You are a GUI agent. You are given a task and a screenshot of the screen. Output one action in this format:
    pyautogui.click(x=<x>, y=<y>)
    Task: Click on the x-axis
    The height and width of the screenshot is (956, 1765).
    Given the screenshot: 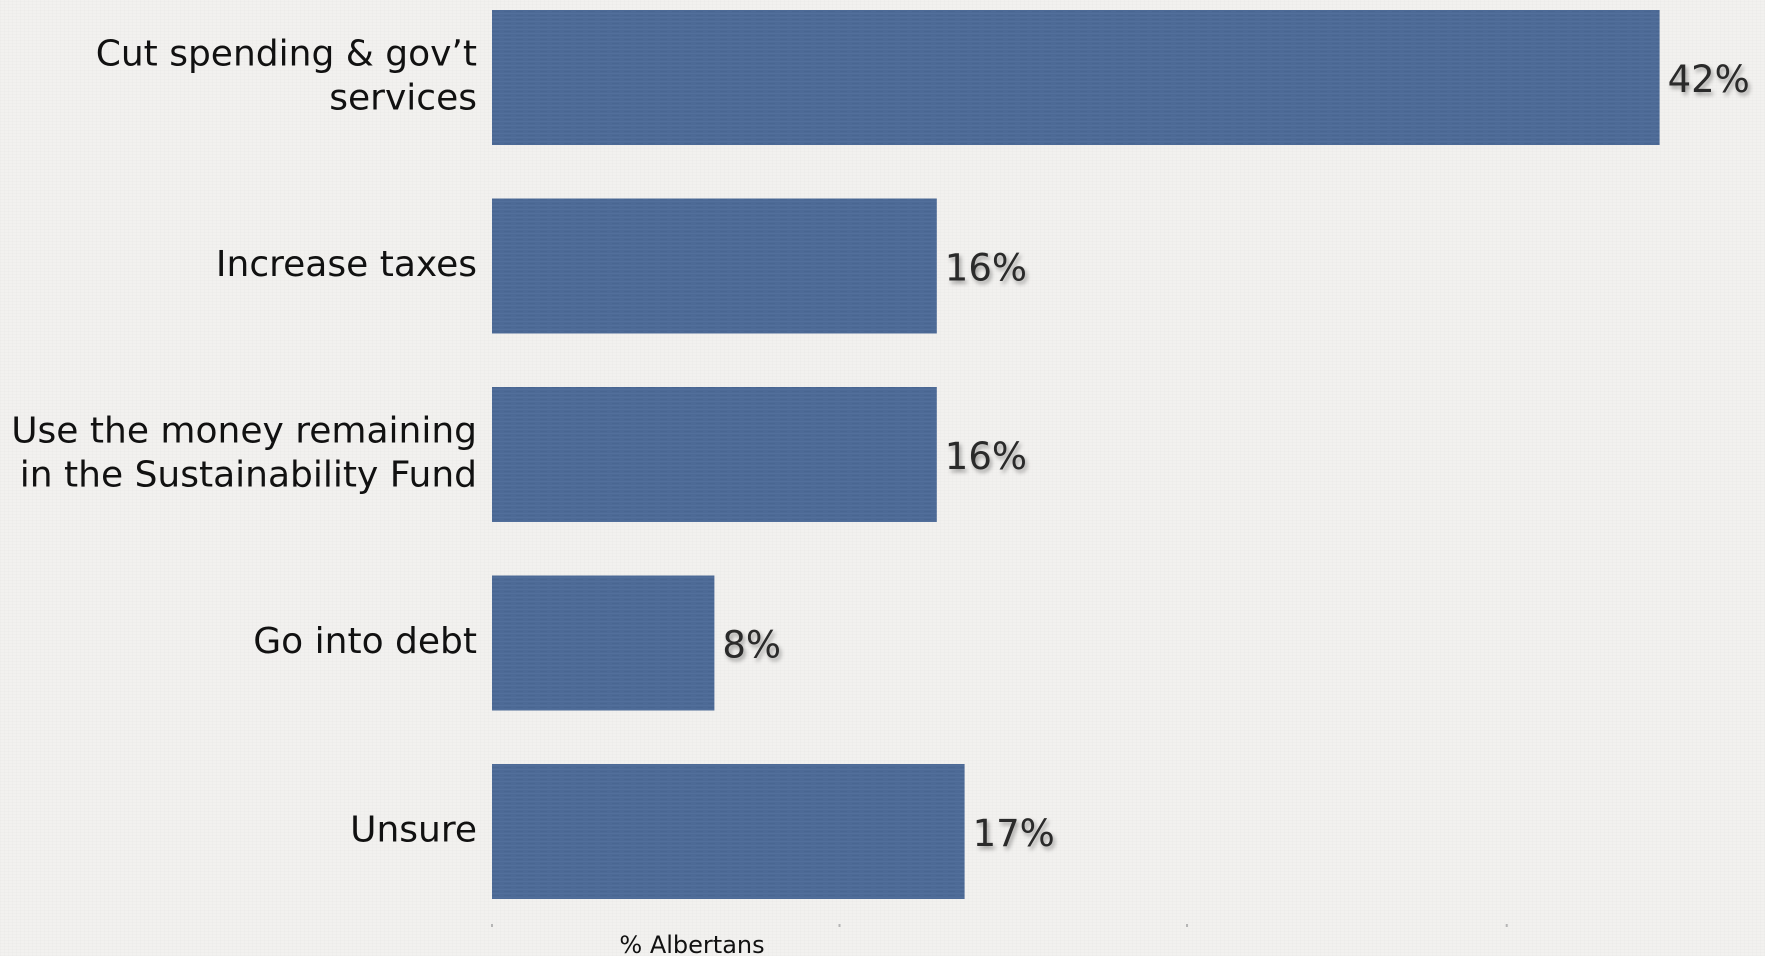 What is the action you would take?
    pyautogui.click(x=999, y=925)
    